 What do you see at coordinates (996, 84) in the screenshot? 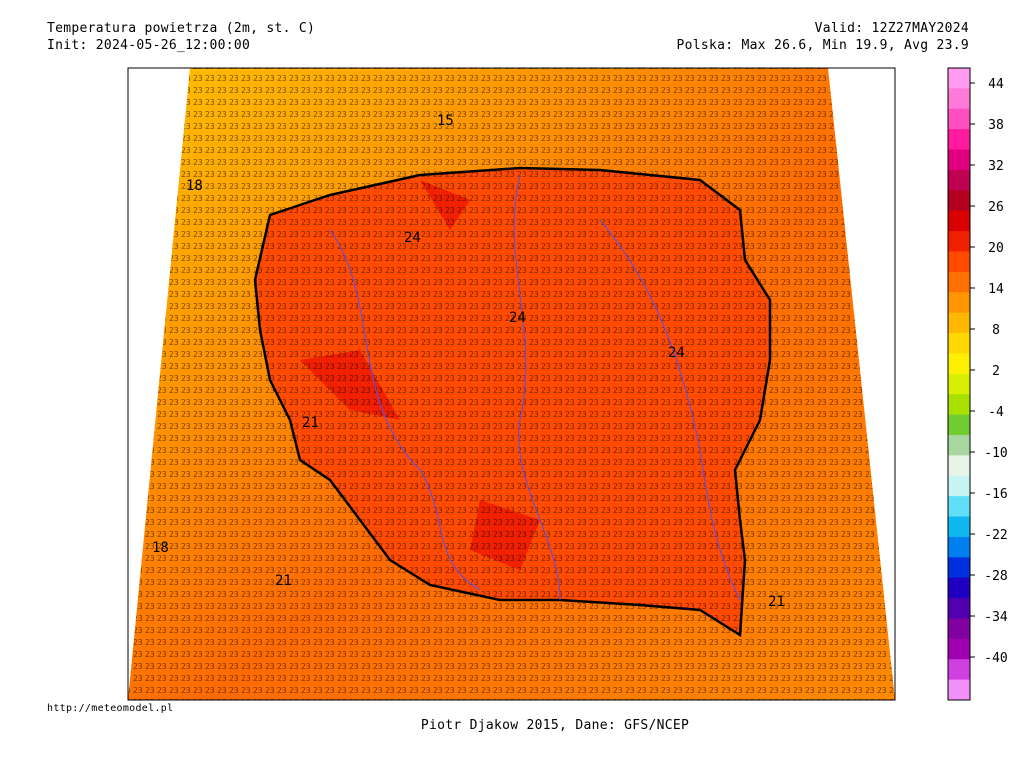
I see `colorbar-label: 44` at bounding box center [996, 84].